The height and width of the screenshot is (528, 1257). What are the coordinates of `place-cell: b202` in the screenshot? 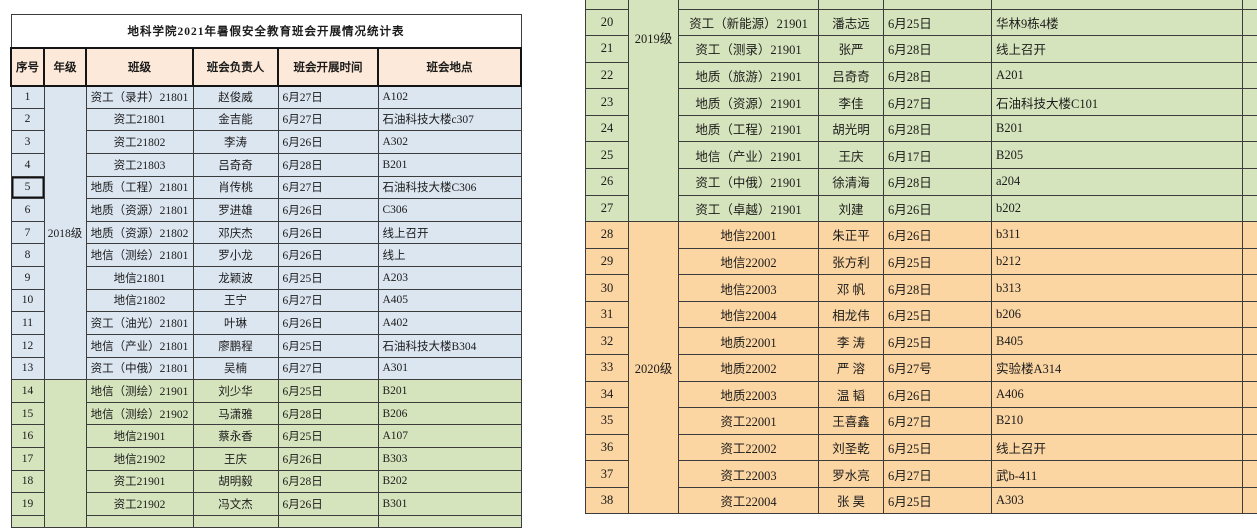 It's located at (1117, 208).